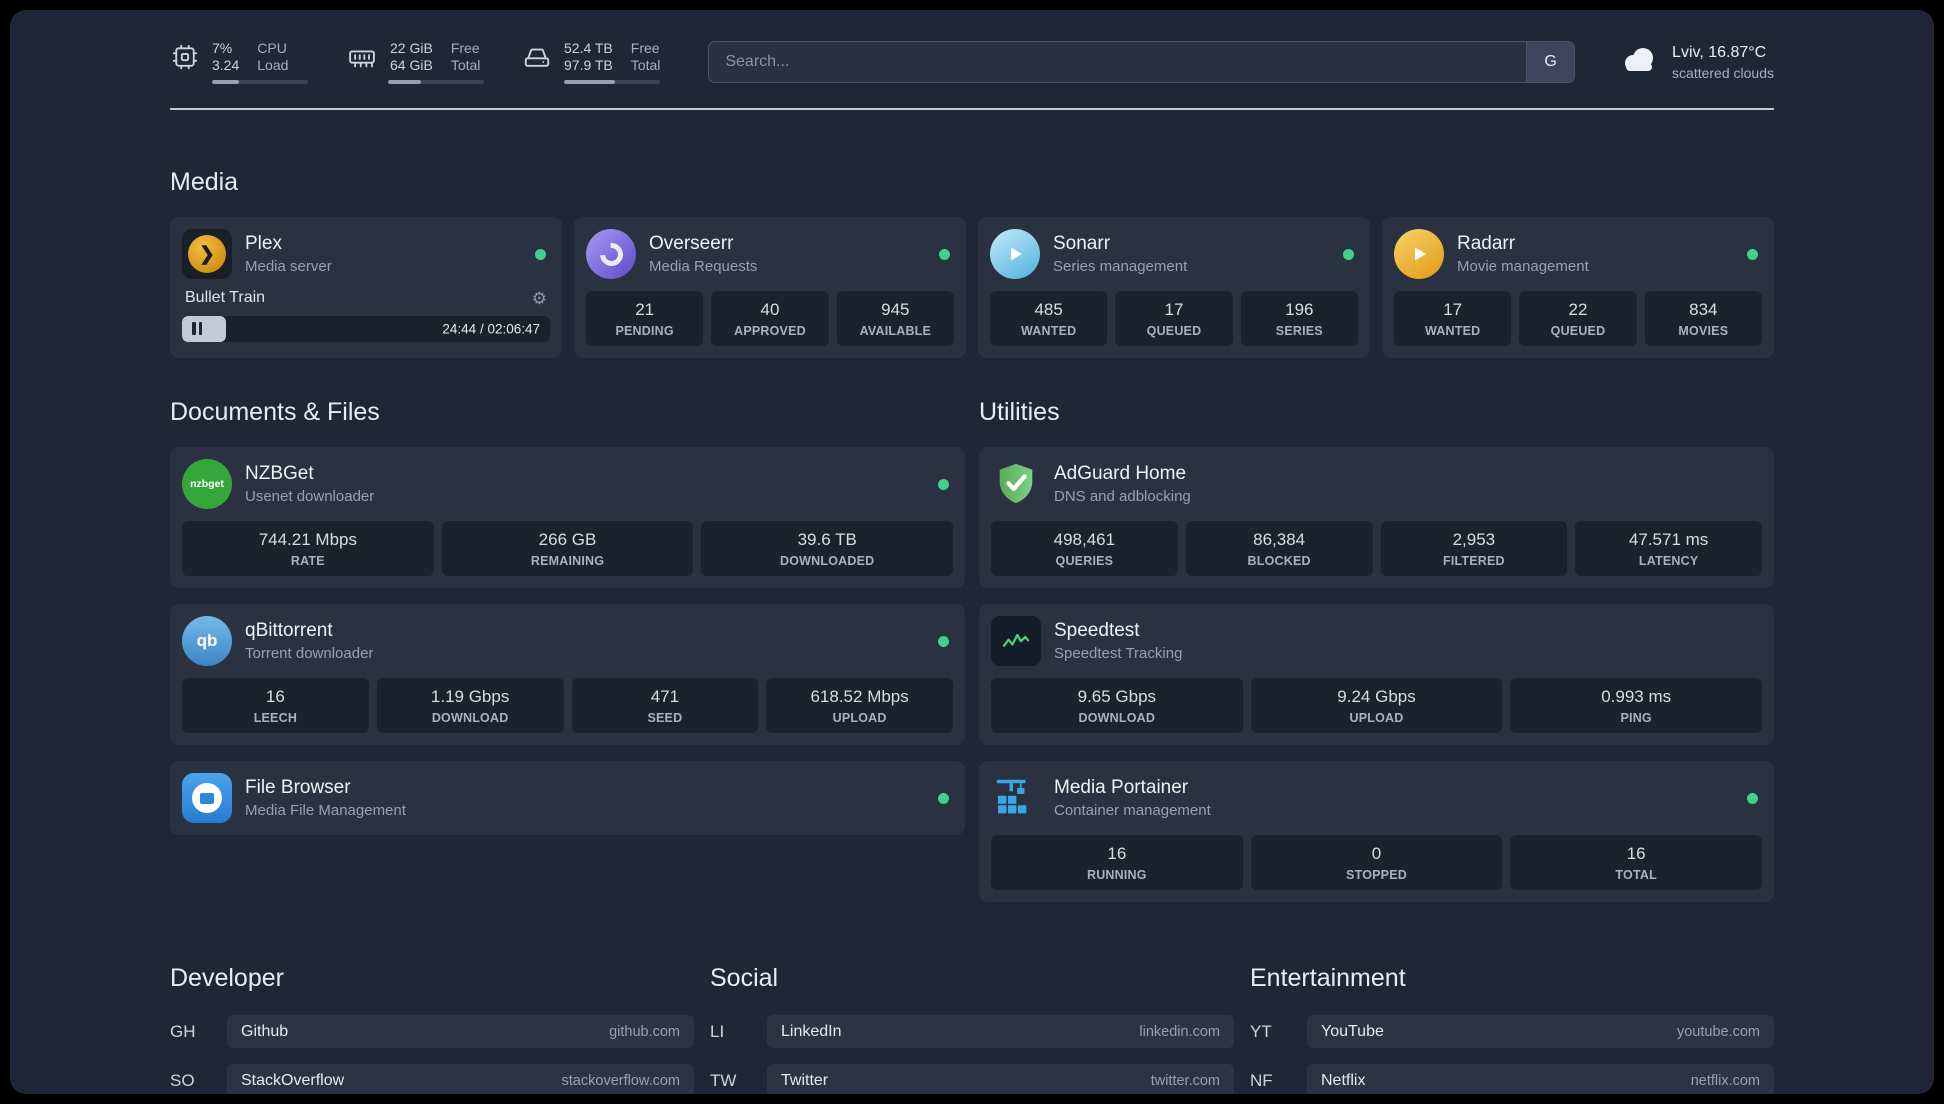  What do you see at coordinates (460, 1079) in the screenshot?
I see `bookmark-stackoverflow: StackOverflow stackoverflow.com` at bounding box center [460, 1079].